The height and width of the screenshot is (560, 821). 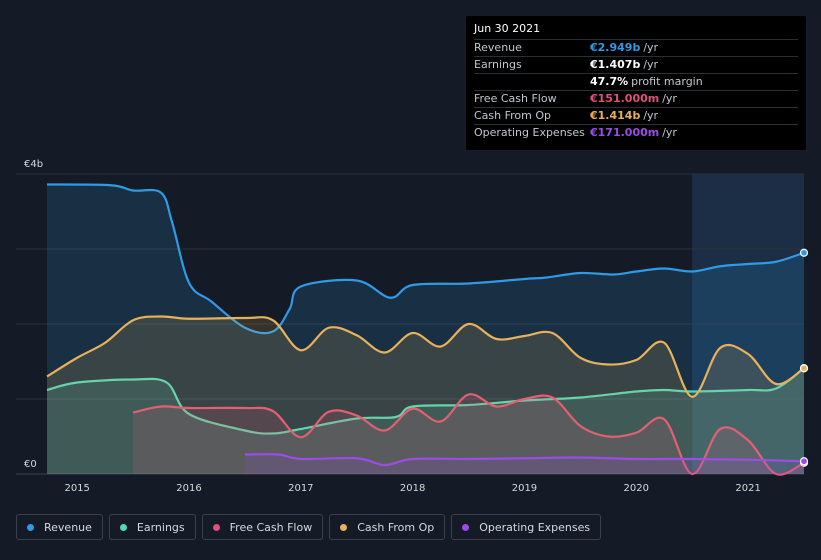 I want to click on tooltip-value: €151.000m, so click(x=625, y=98).